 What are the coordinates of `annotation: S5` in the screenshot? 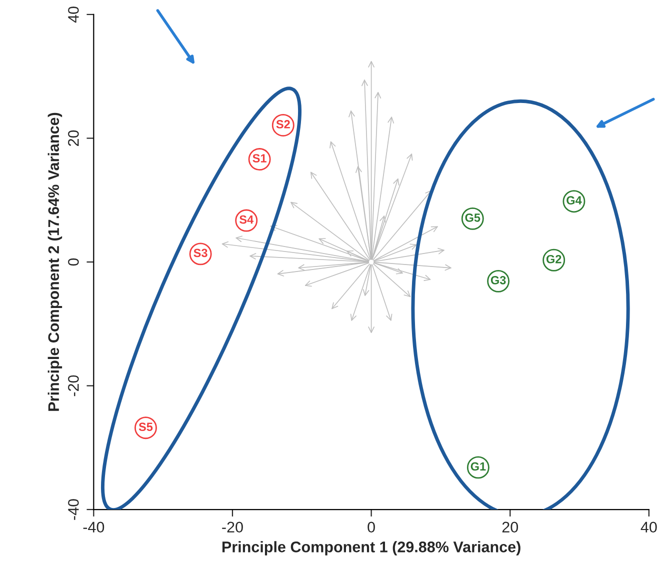 It's located at (145, 427).